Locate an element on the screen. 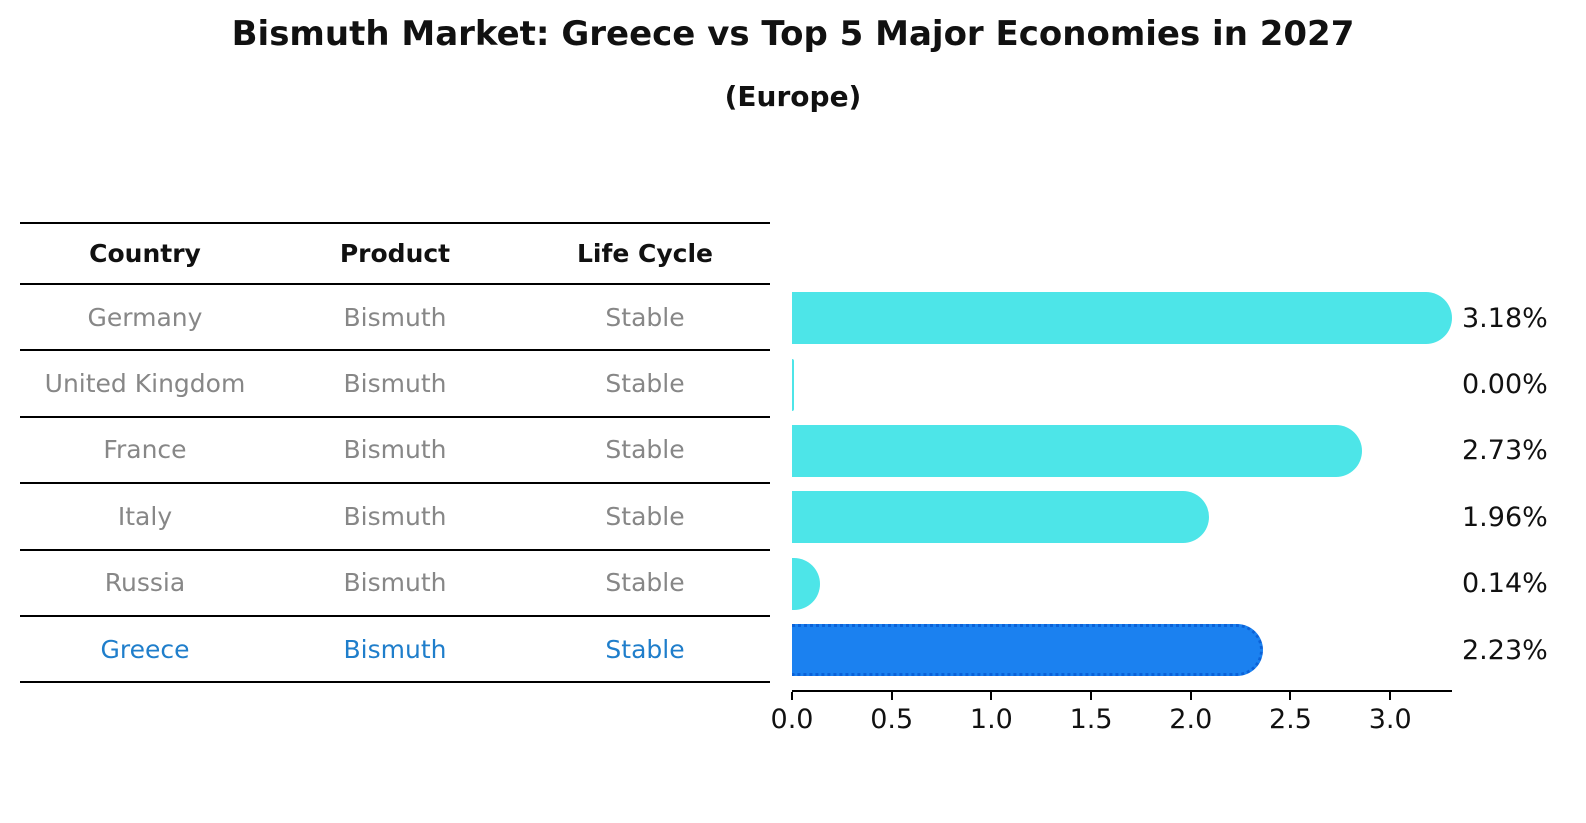 This screenshot has height=823, width=1586. cell-country: Italy is located at coordinates (145, 516).